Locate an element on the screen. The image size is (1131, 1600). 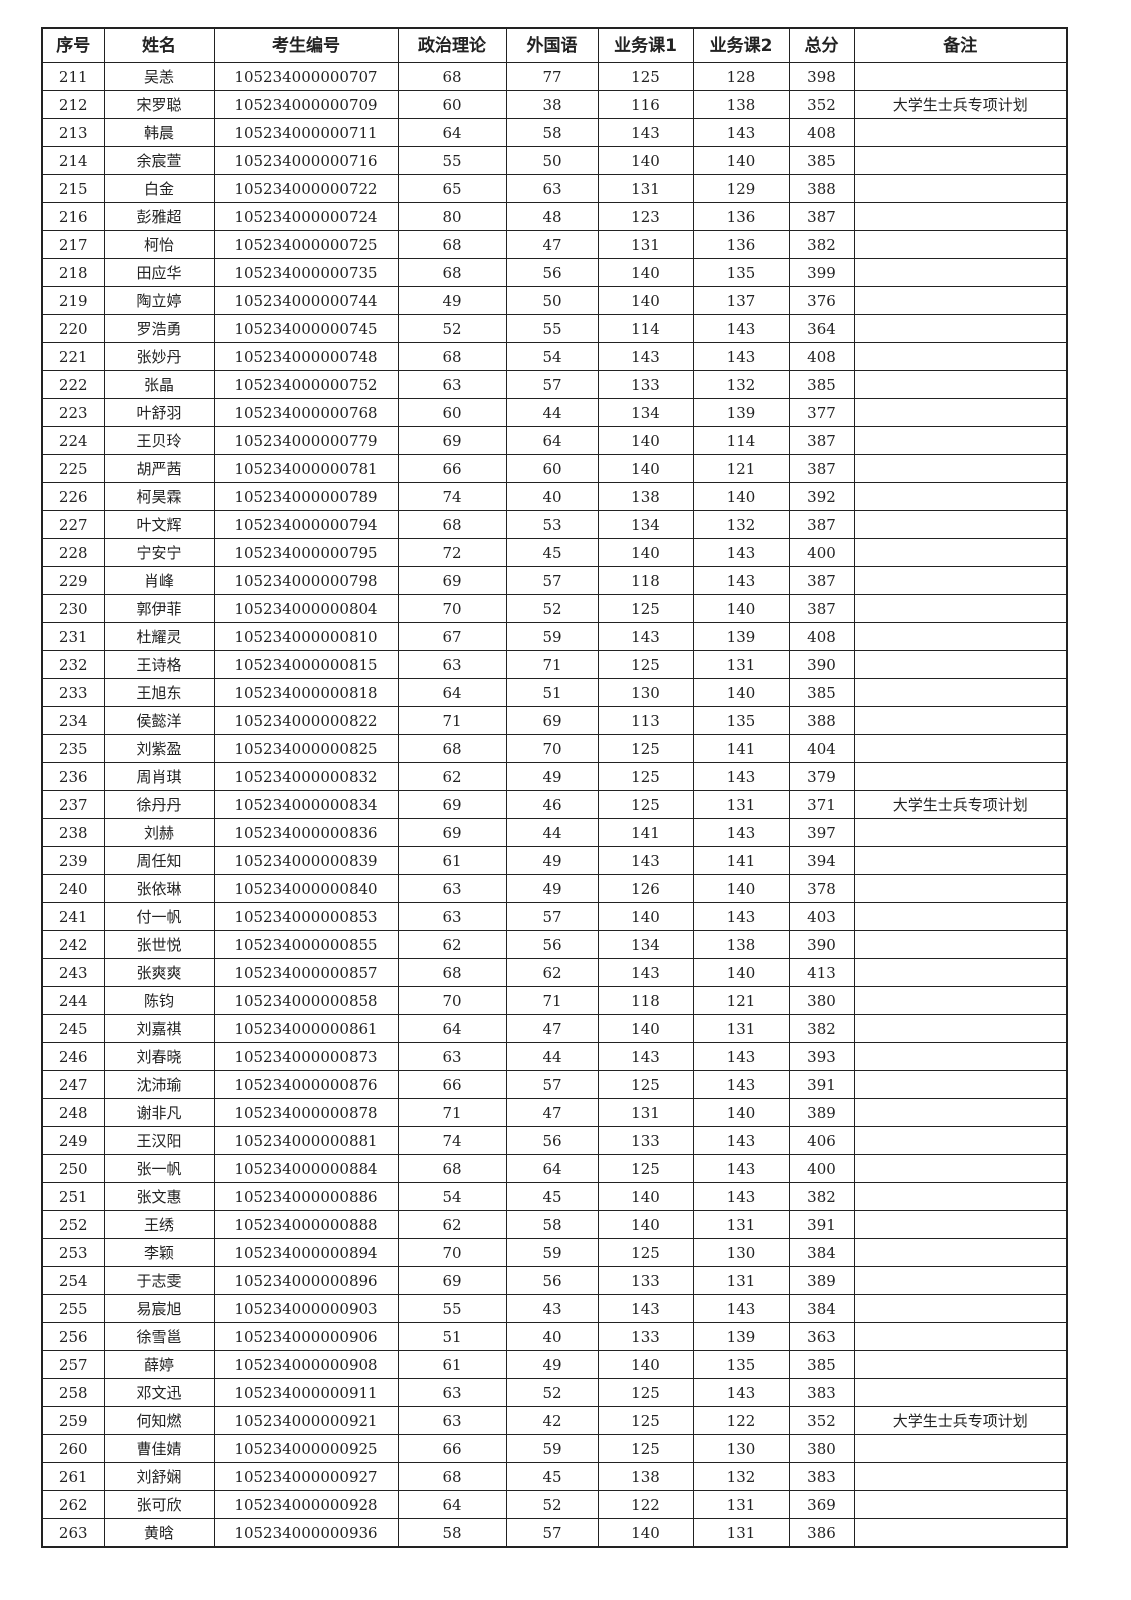
cell-course1: 143 is located at coordinates (645, 1308).